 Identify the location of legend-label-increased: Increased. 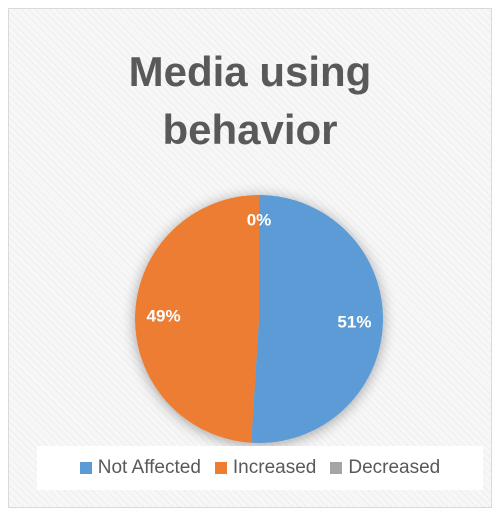
(274, 467).